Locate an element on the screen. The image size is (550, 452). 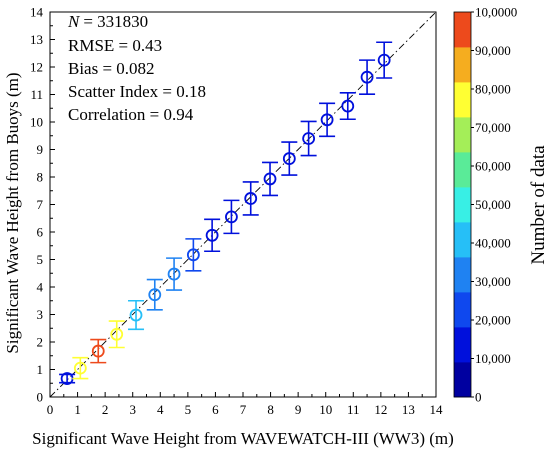
stat-n-value: = 331830 is located at coordinates (115, 21).